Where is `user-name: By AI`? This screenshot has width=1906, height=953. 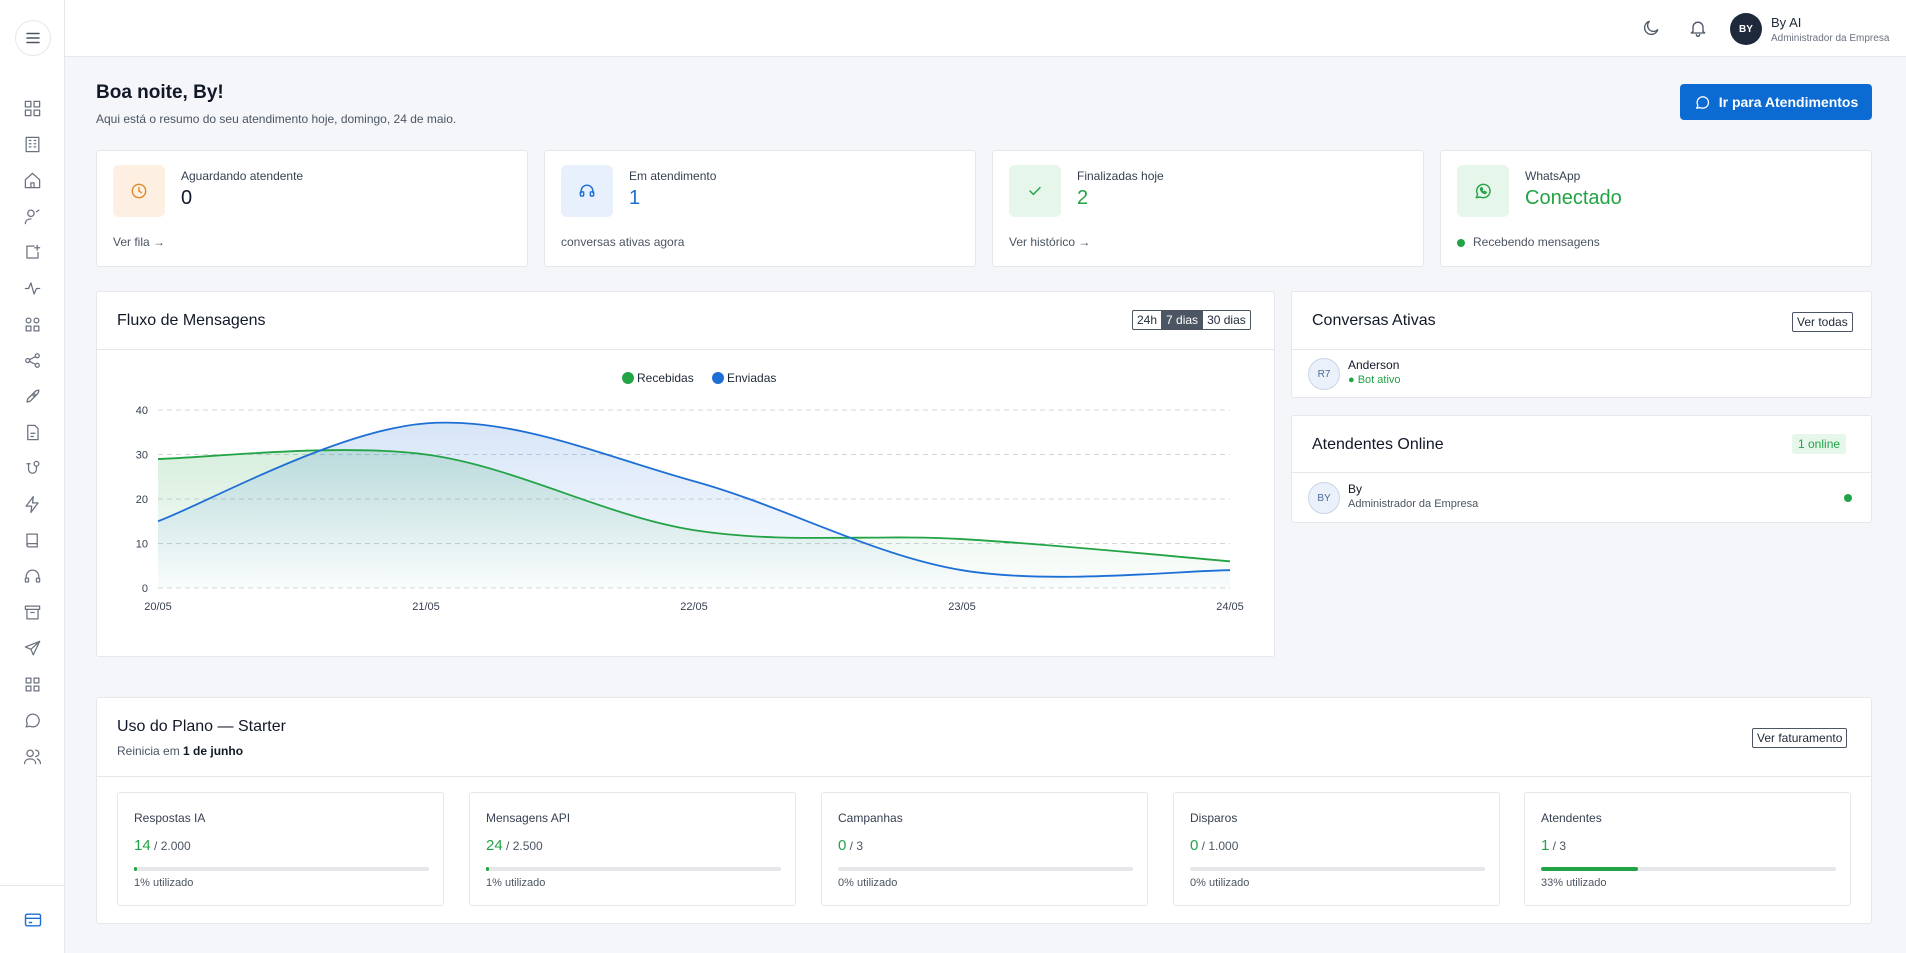 user-name: By AI is located at coordinates (1786, 22).